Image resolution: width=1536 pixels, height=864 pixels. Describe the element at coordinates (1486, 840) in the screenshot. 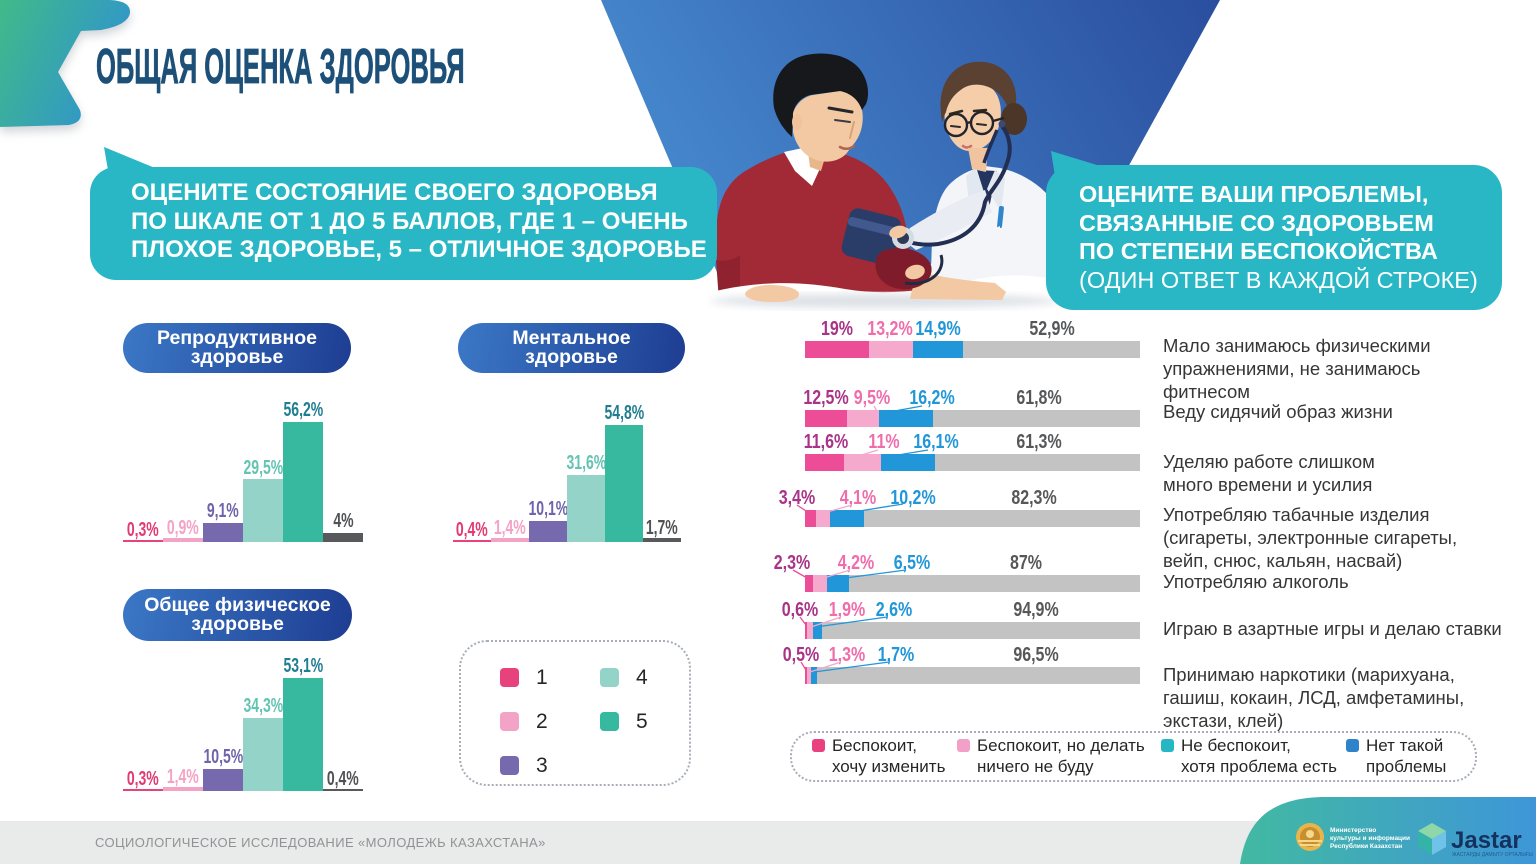

I see `svg-text: Jastar` at that location.